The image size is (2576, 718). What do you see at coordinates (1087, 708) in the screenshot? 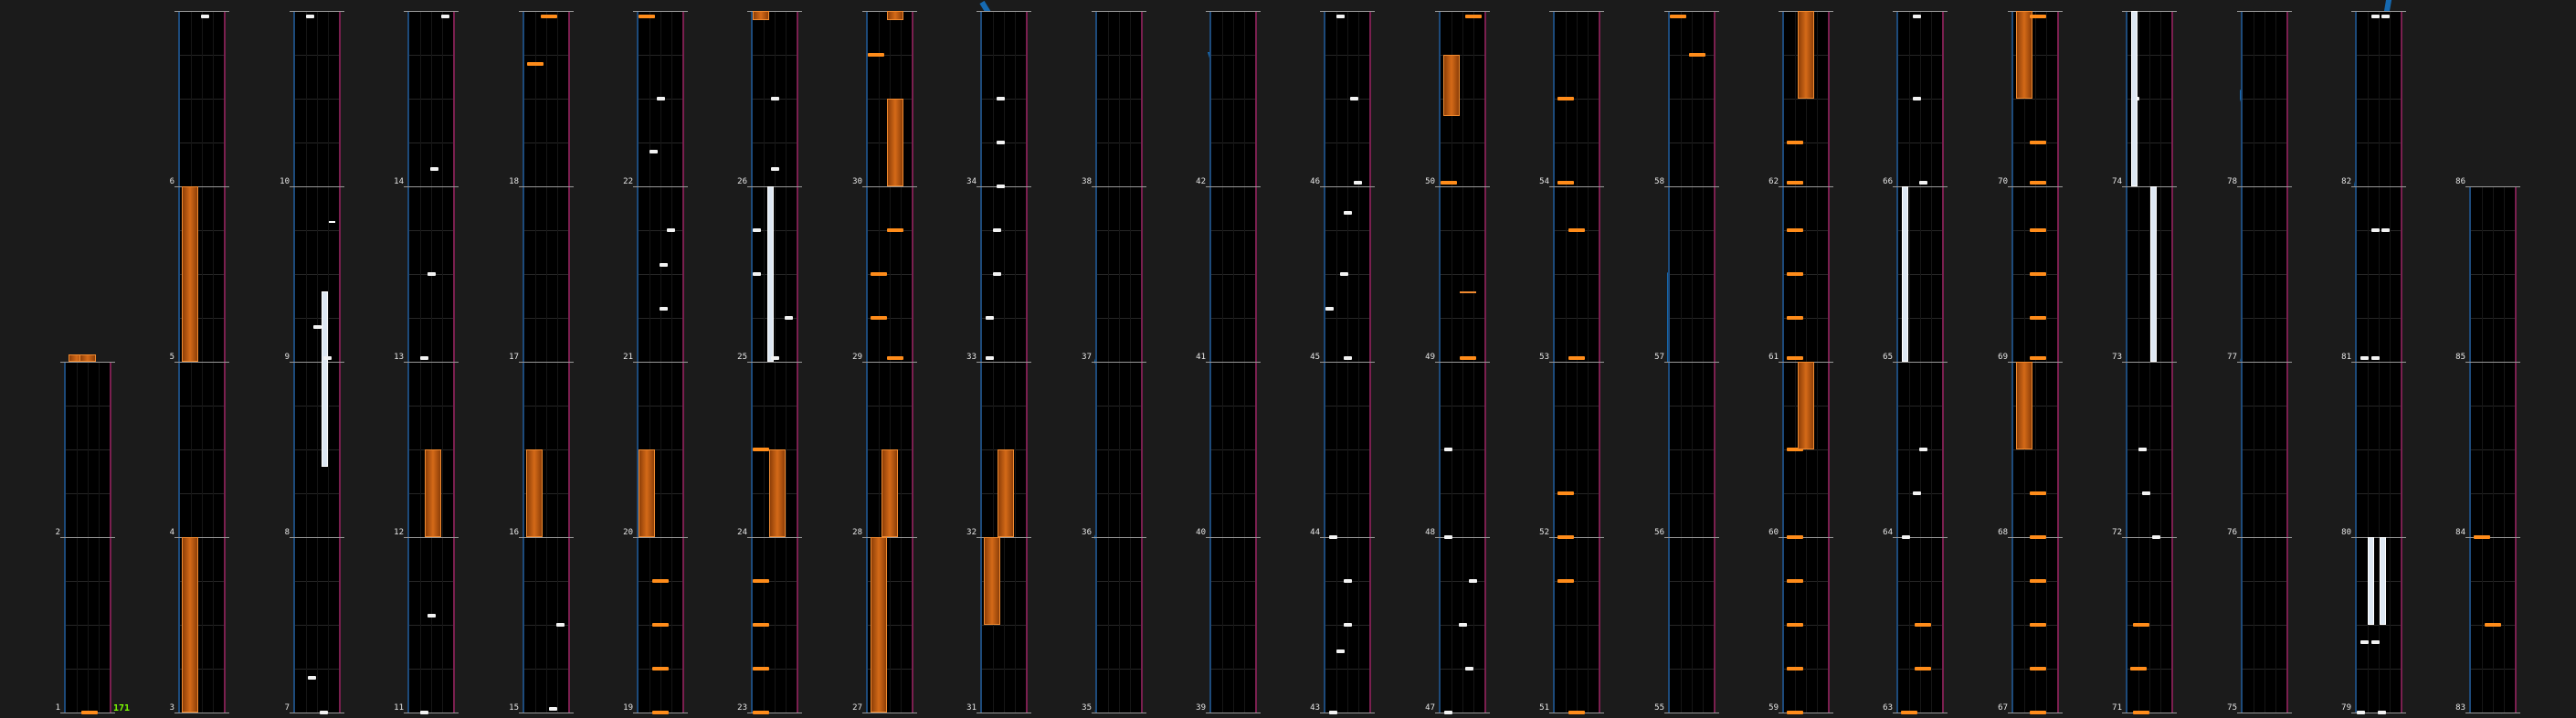
I see `measure-number: 35` at bounding box center [1087, 708].